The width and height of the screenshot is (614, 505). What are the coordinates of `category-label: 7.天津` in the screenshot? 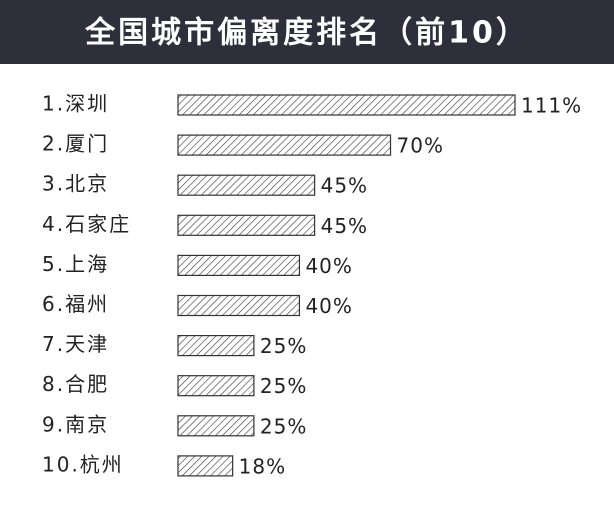 It's located at (75, 344).